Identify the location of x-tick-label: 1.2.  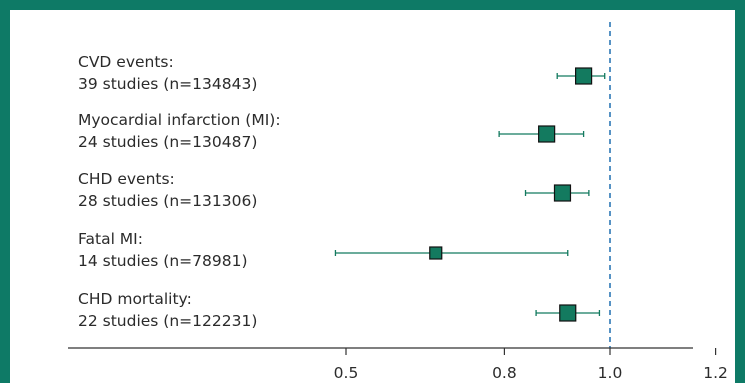
(715, 373).